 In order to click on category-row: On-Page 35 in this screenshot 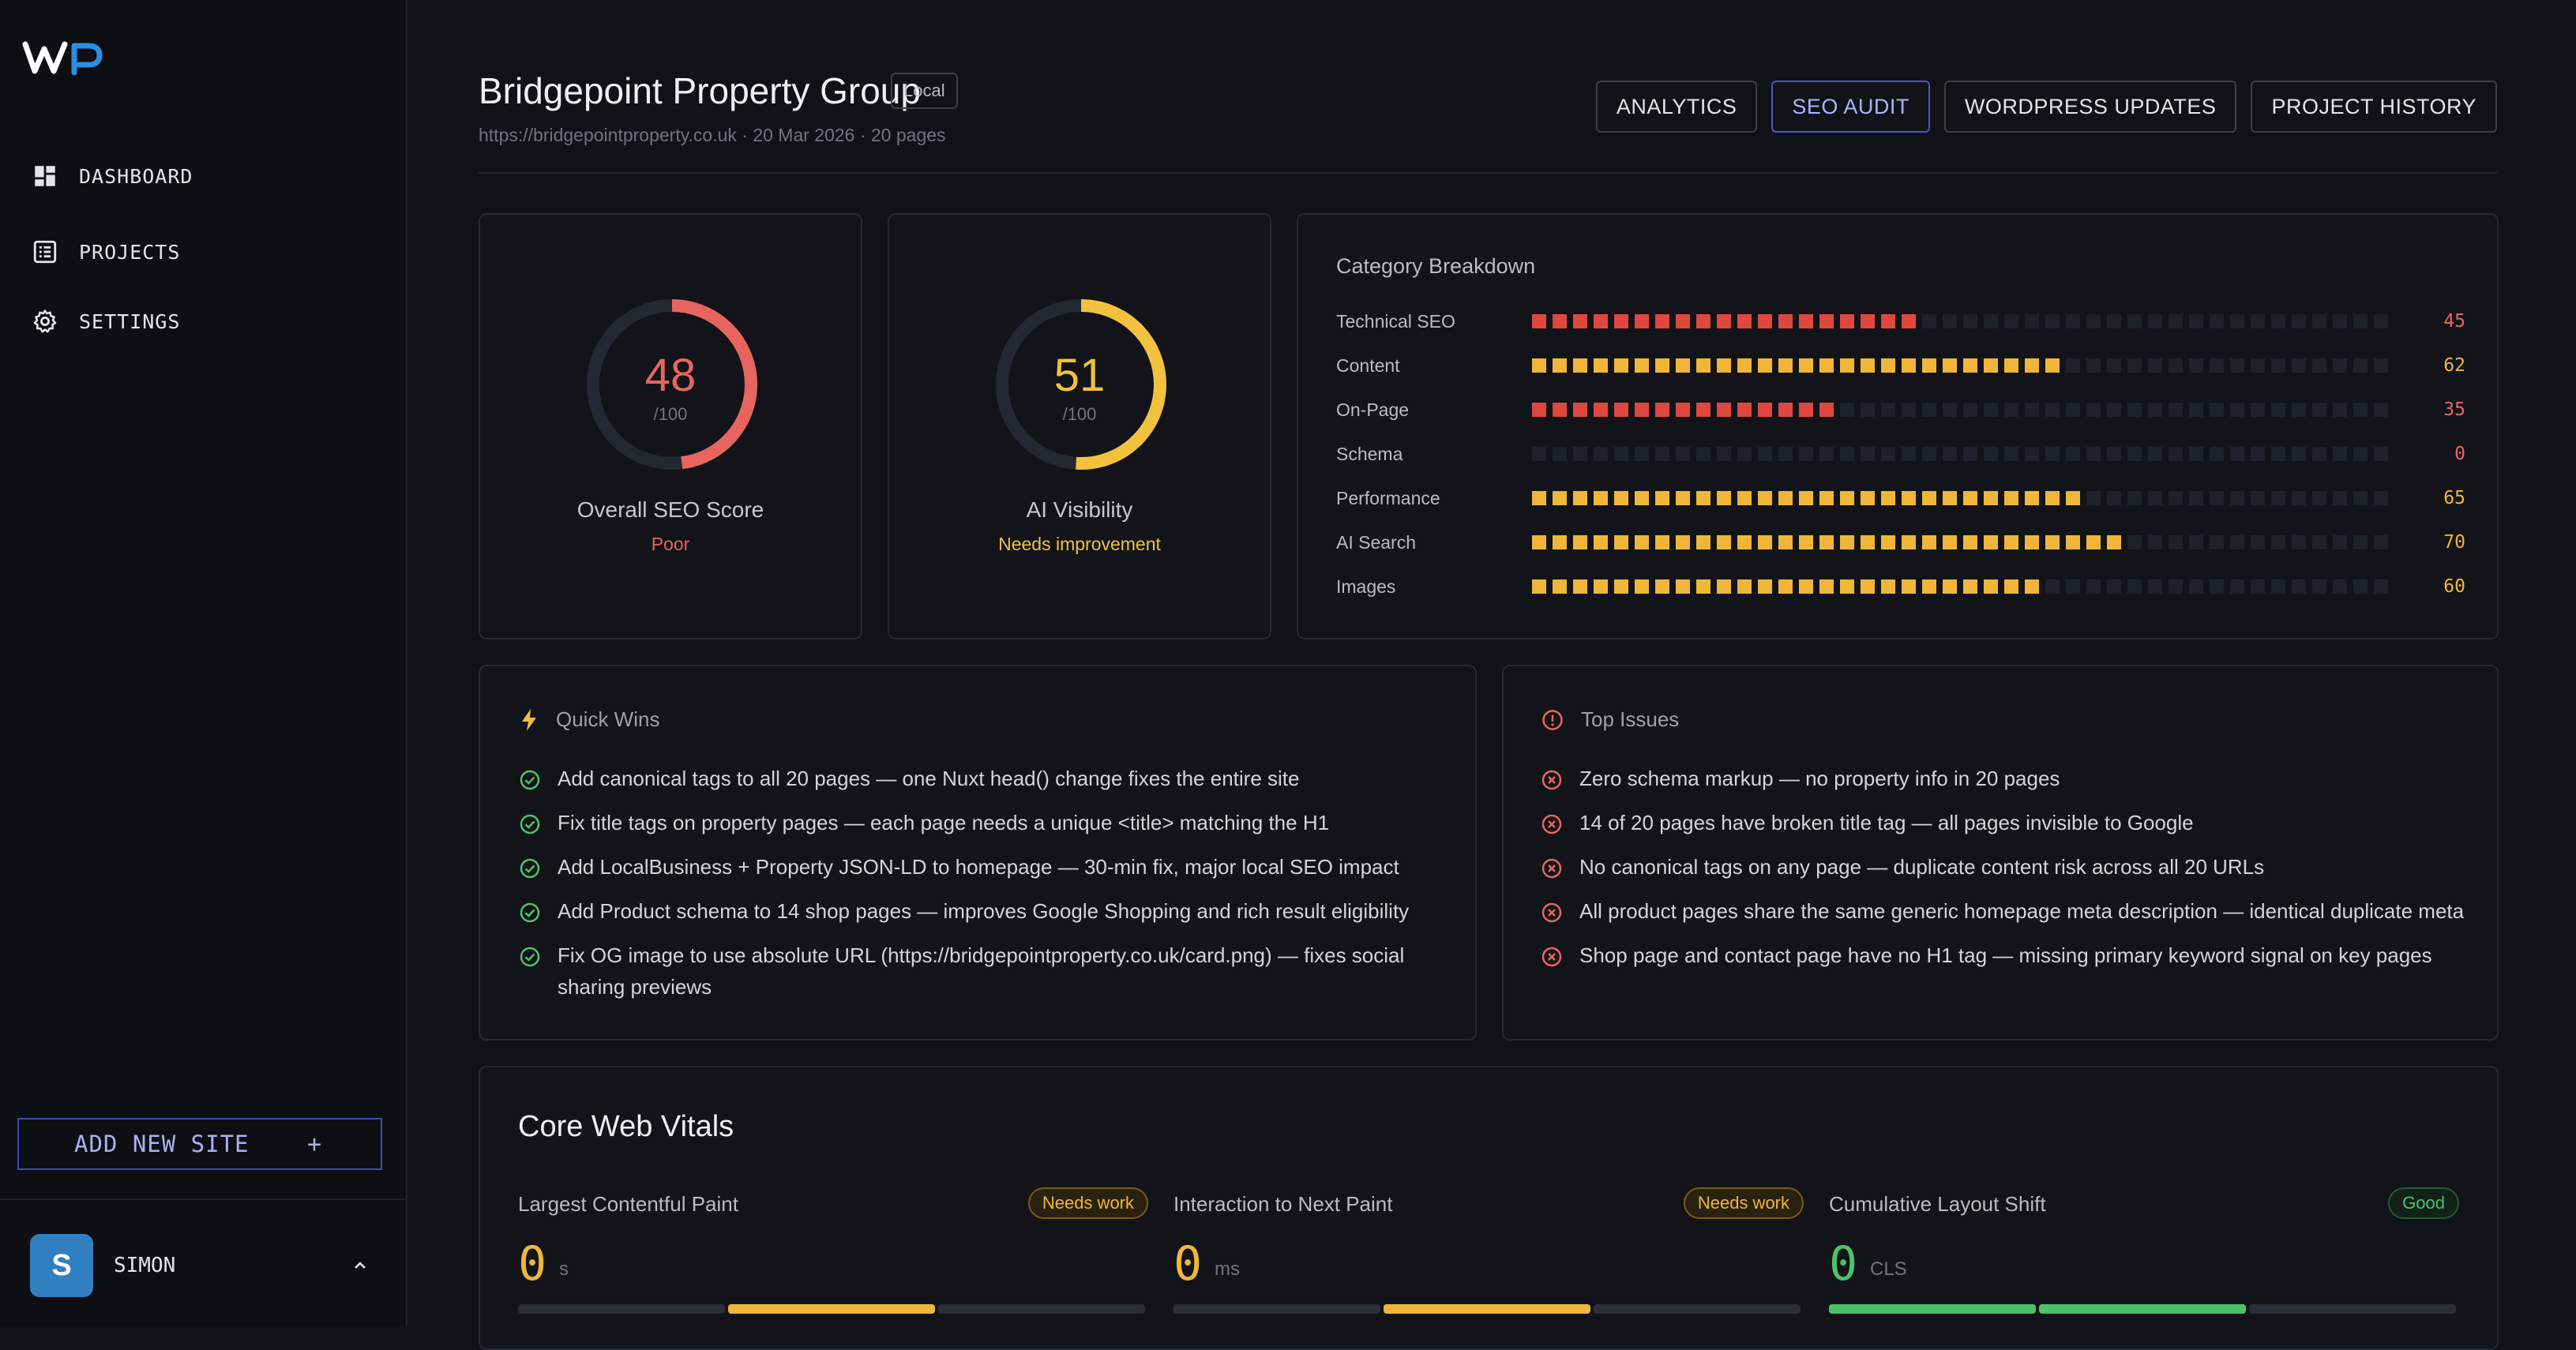, I will do `click(1900, 410)`.